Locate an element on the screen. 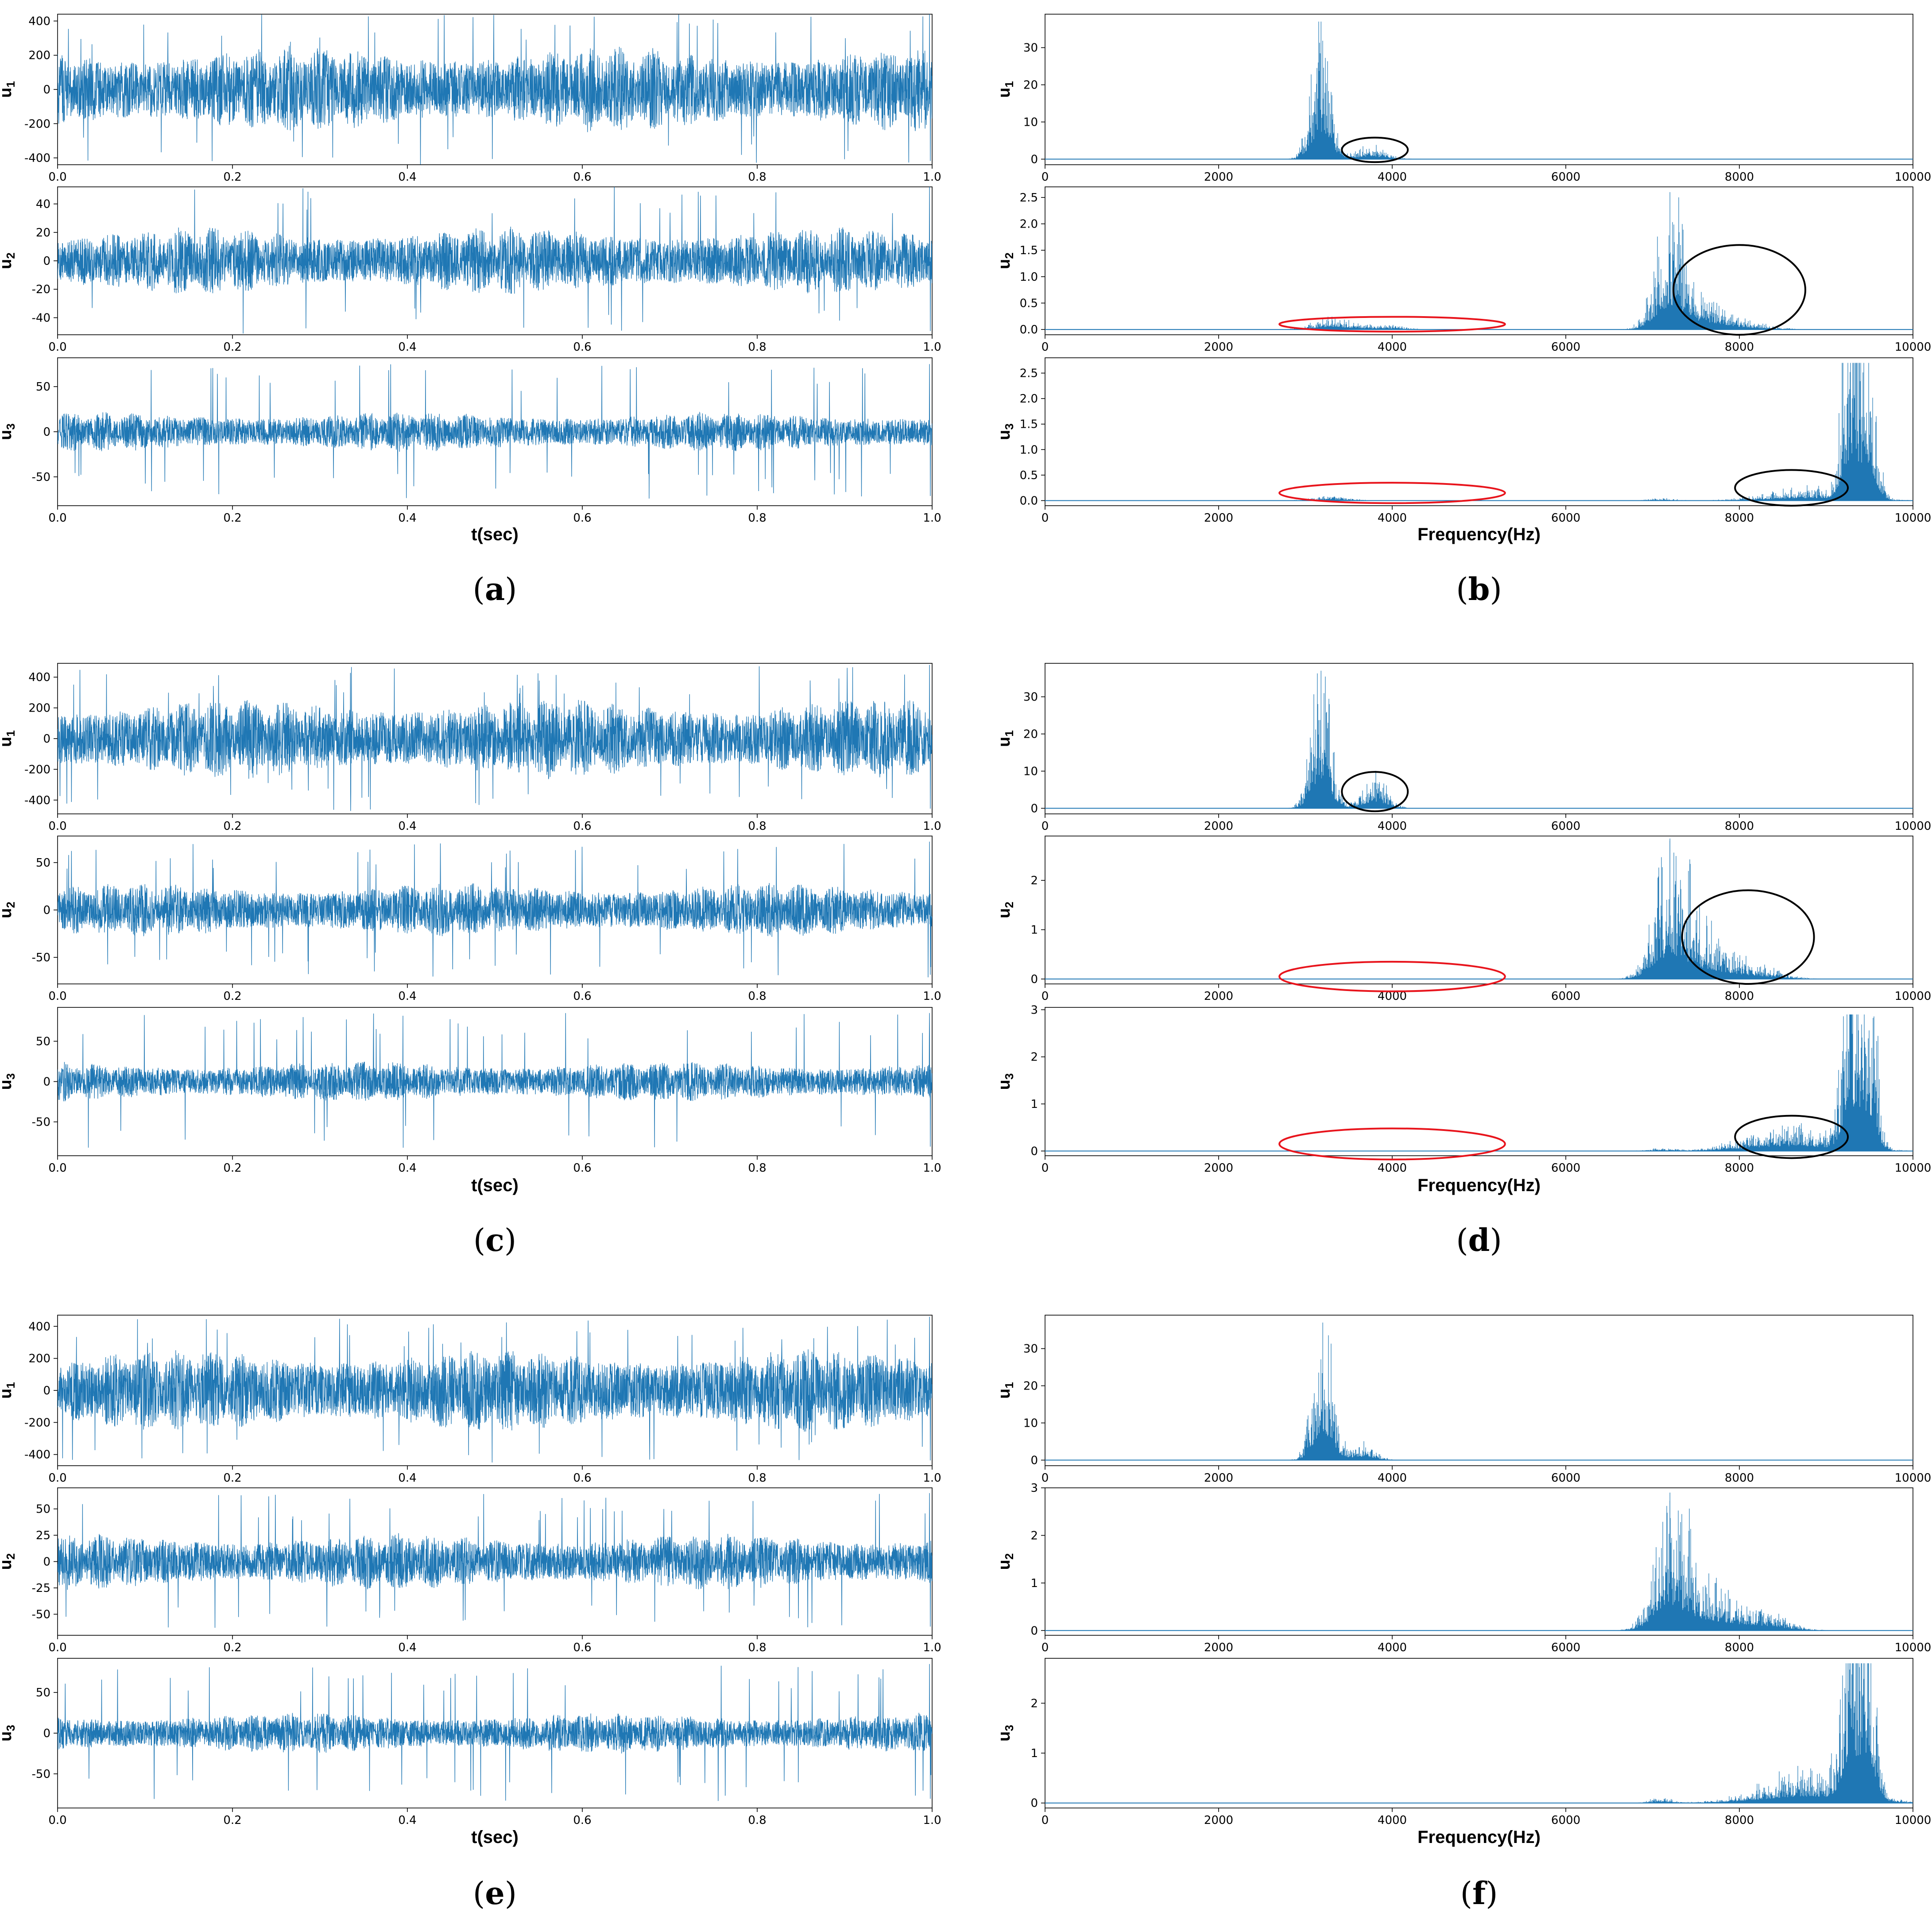 The image size is (1932, 1924). y-tick-label: 1.0 is located at coordinates (1029, 450).